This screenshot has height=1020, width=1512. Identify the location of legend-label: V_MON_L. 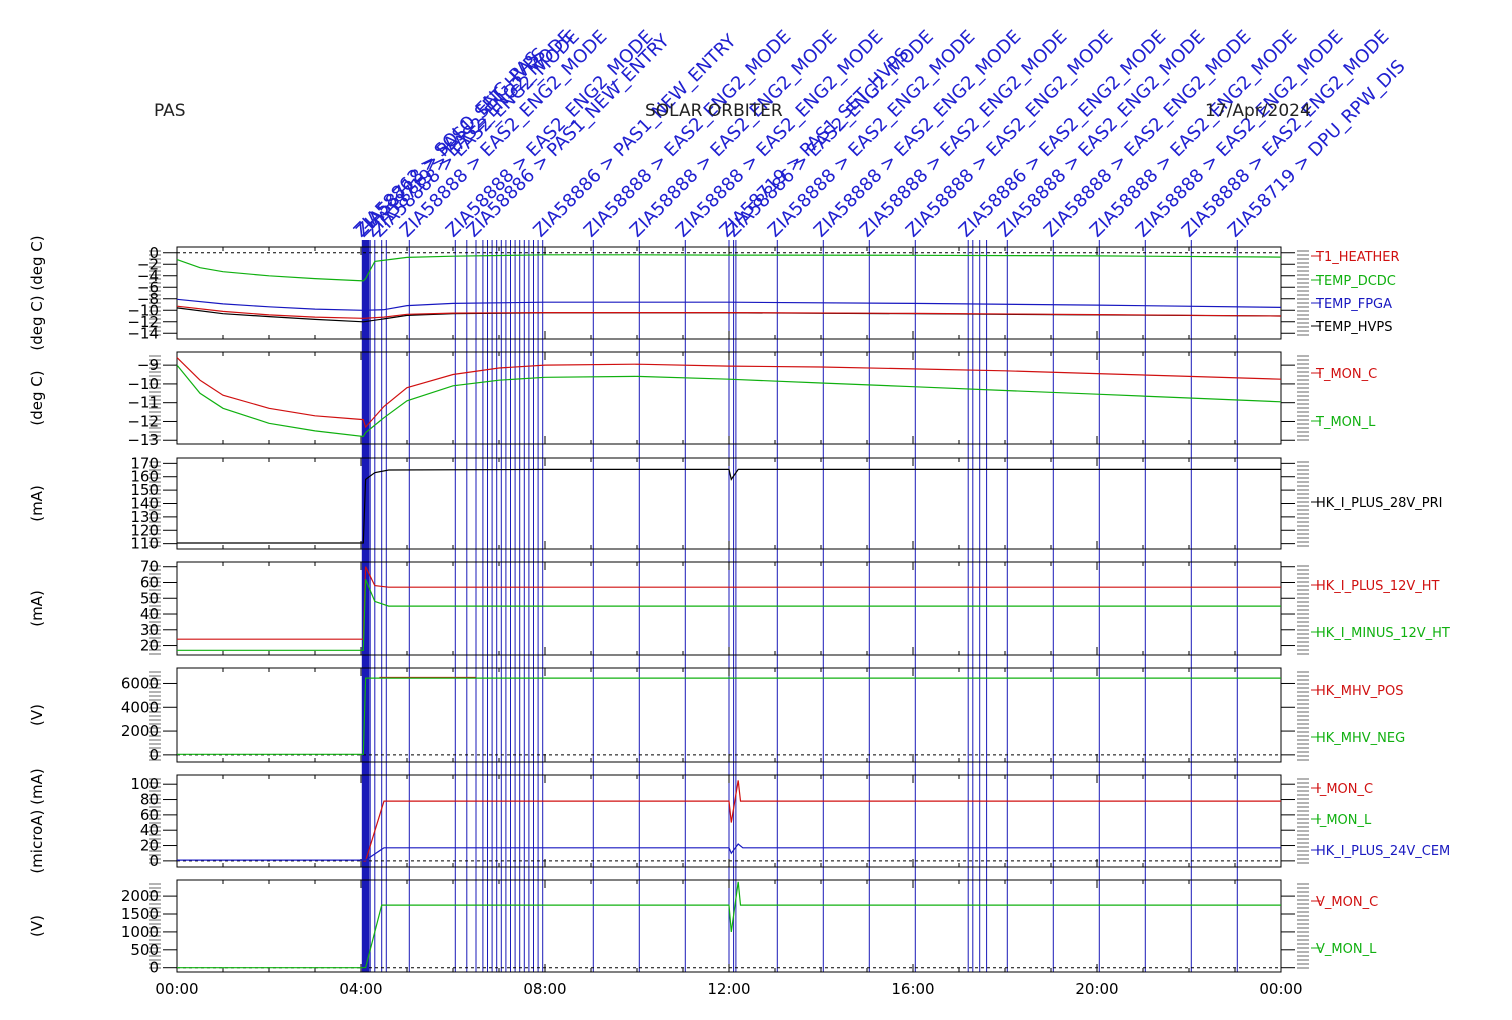
(1346, 949).